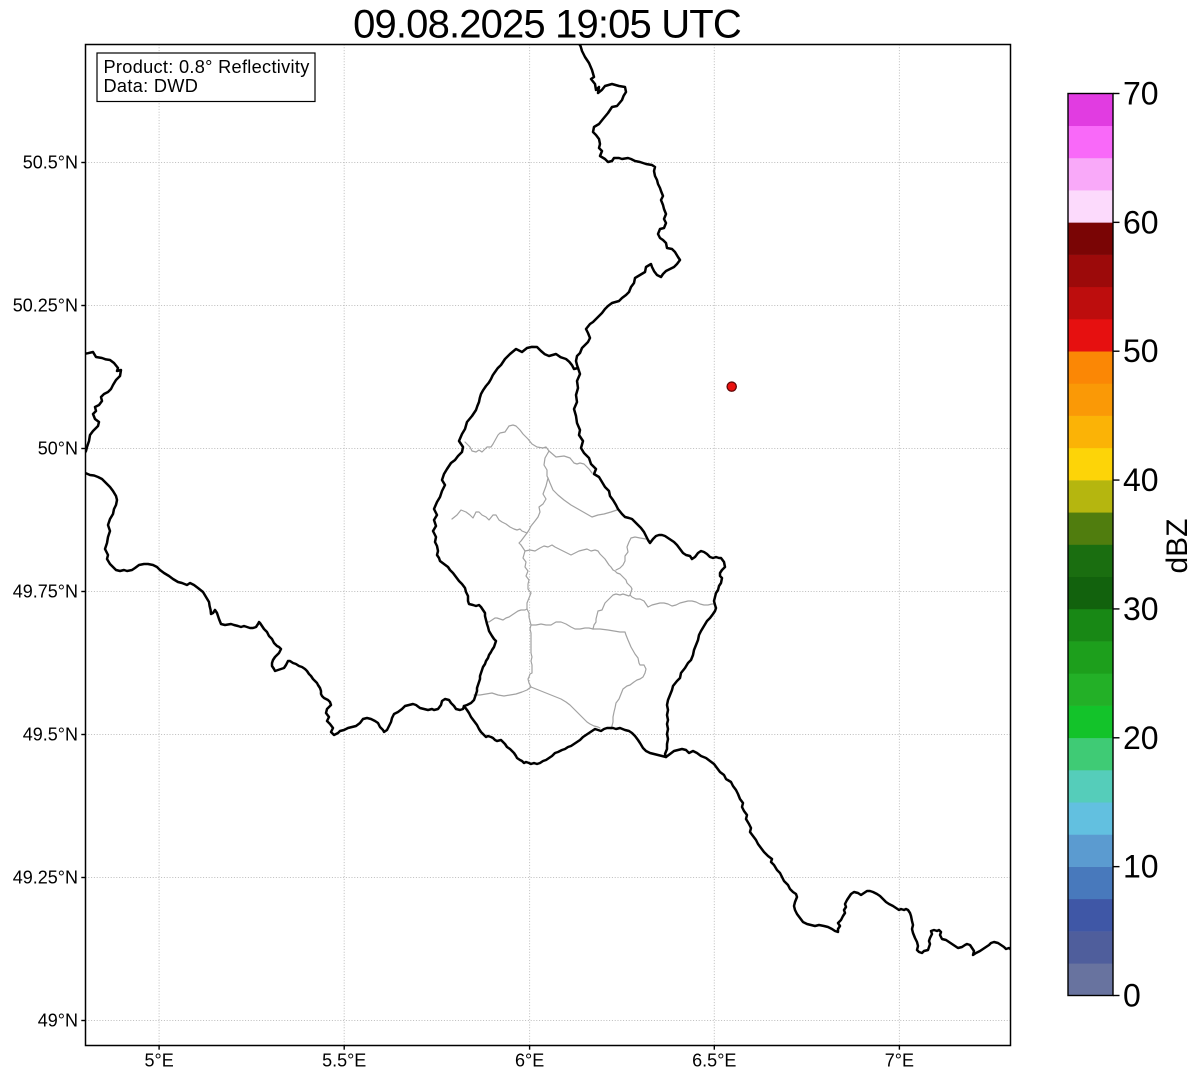  What do you see at coordinates (58, 449) in the screenshot?
I see `svg-text: 50°N` at bounding box center [58, 449].